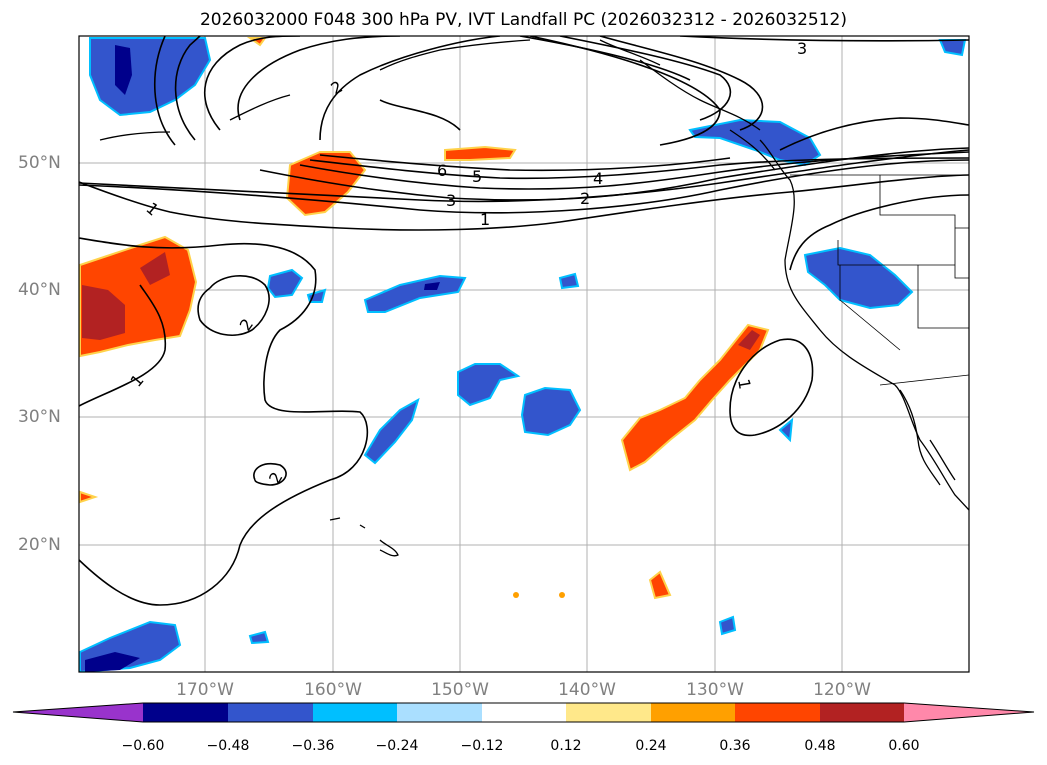 The image size is (1047, 765). Describe the element at coordinates (715, 690) in the screenshot. I see `lon-label: 130°W` at that location.